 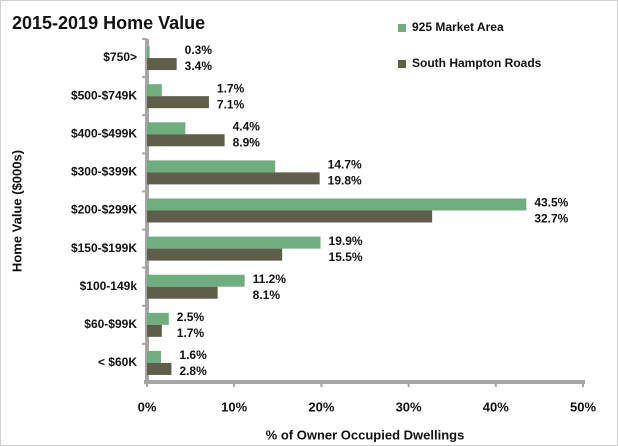 What do you see at coordinates (104, 210) in the screenshot?
I see `y-tick-label: $200-$299K` at bounding box center [104, 210].